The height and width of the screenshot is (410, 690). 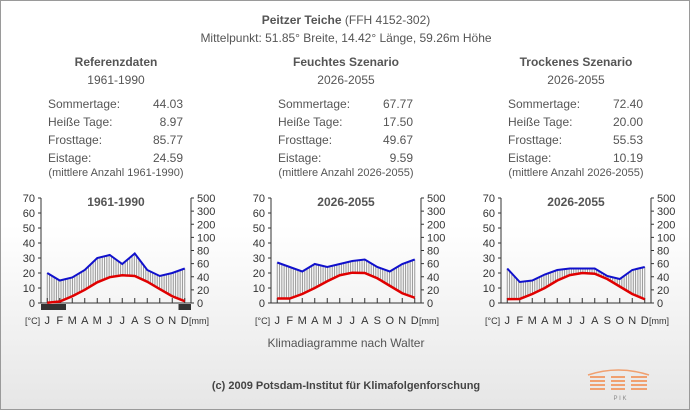 I want to click on pik-logo-text: P I K, so click(x=620, y=399).